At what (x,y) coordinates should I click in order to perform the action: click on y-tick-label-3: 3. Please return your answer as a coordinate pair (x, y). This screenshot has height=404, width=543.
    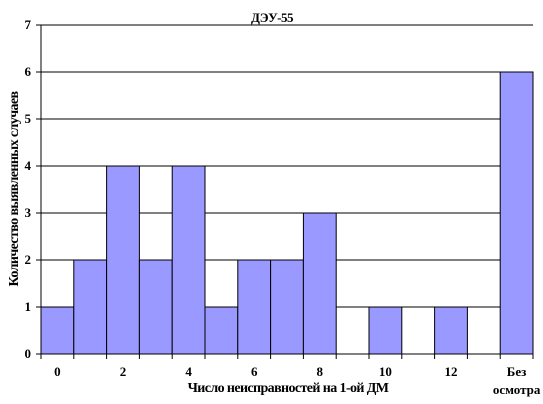
    Looking at the image, I should click on (28, 212).